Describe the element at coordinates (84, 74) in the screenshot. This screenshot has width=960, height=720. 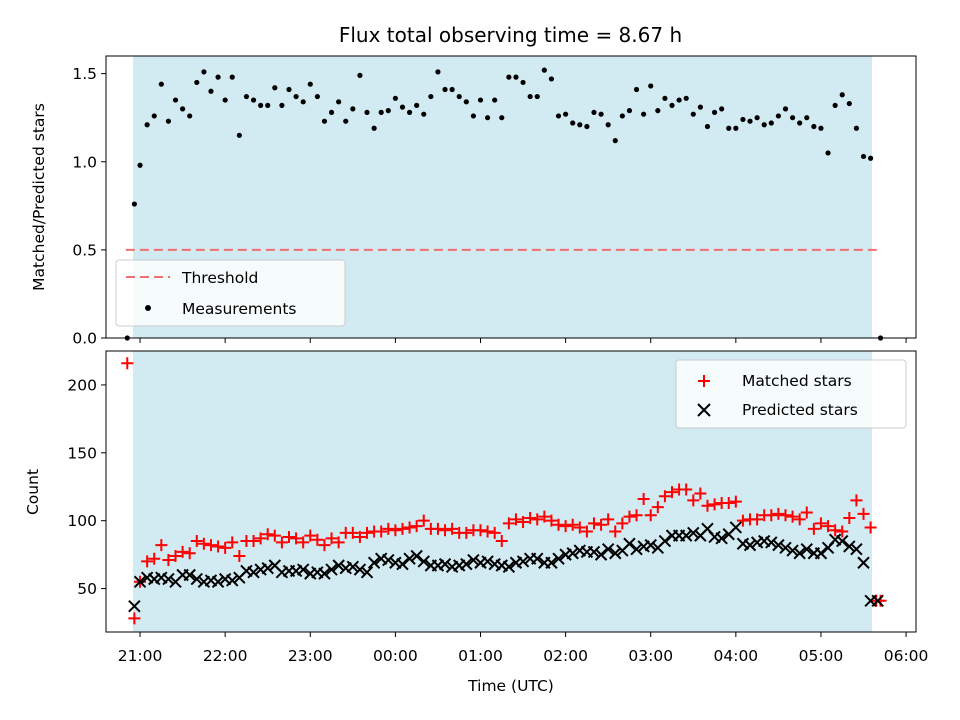
I see `svg-text: 1.5` at that location.